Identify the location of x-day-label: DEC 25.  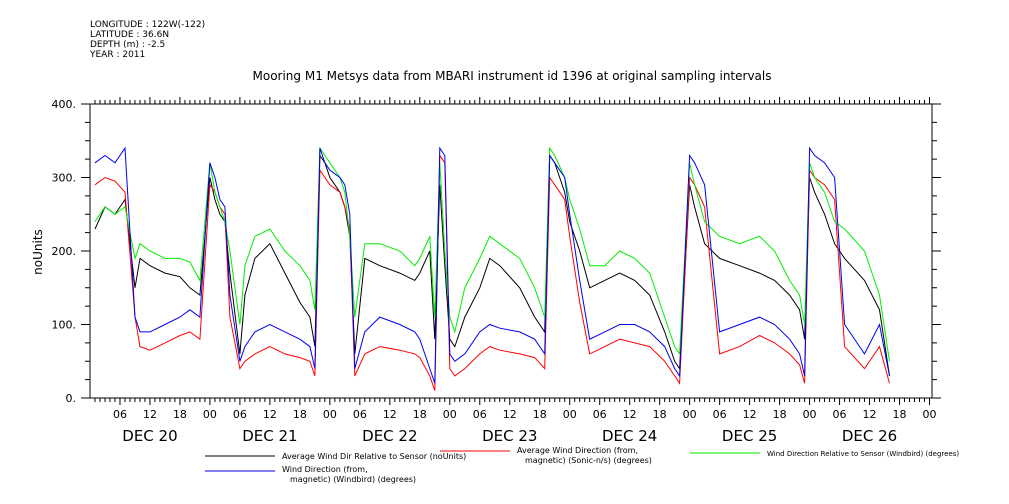
(749, 436).